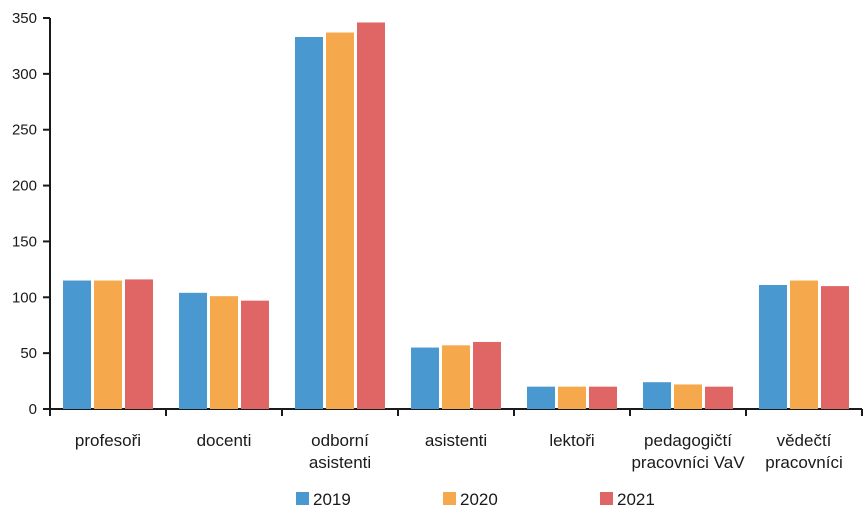 Image resolution: width=867 pixels, height=523 pixels. Describe the element at coordinates (688, 462) in the screenshot. I see `x-category-label: pracovníci VaV` at that location.